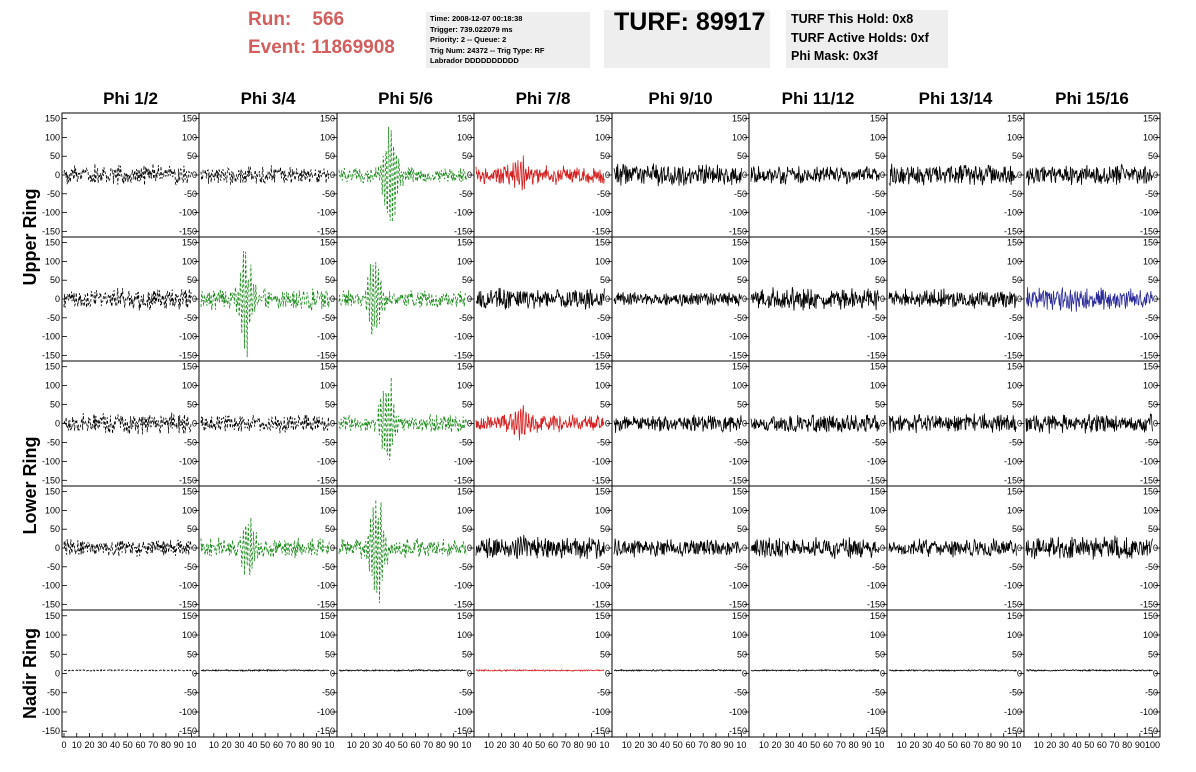  Describe the element at coordinates (680, 98) in the screenshot. I see `column-title-5: Phi 9/10` at that location.